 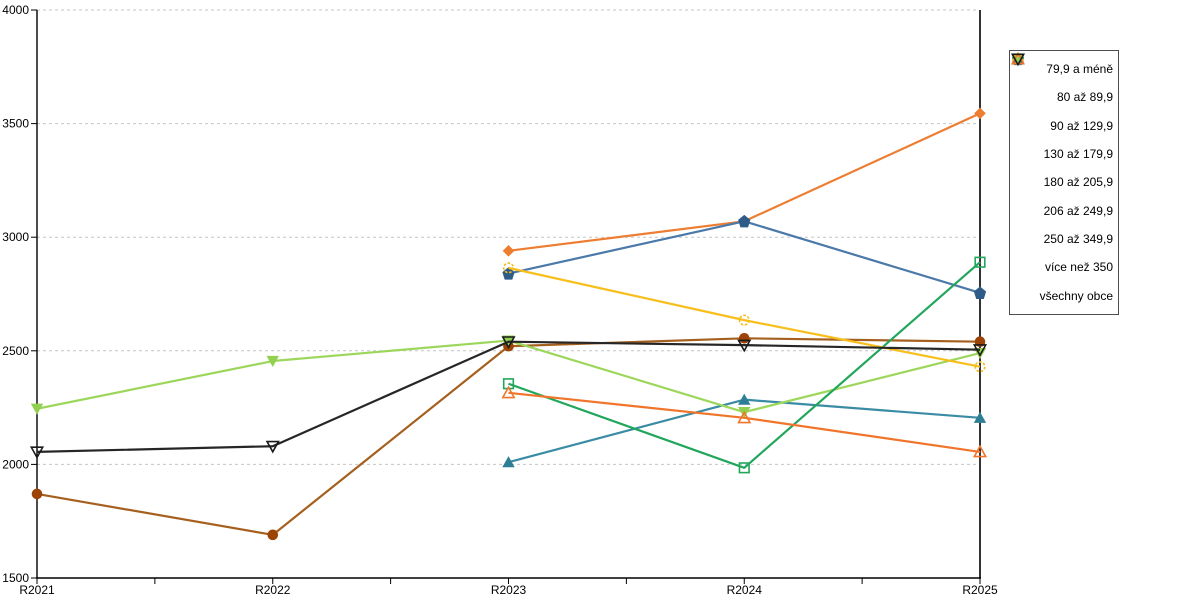 What do you see at coordinates (37, 590) in the screenshot?
I see `x-axis-tick-label: R2021` at bounding box center [37, 590].